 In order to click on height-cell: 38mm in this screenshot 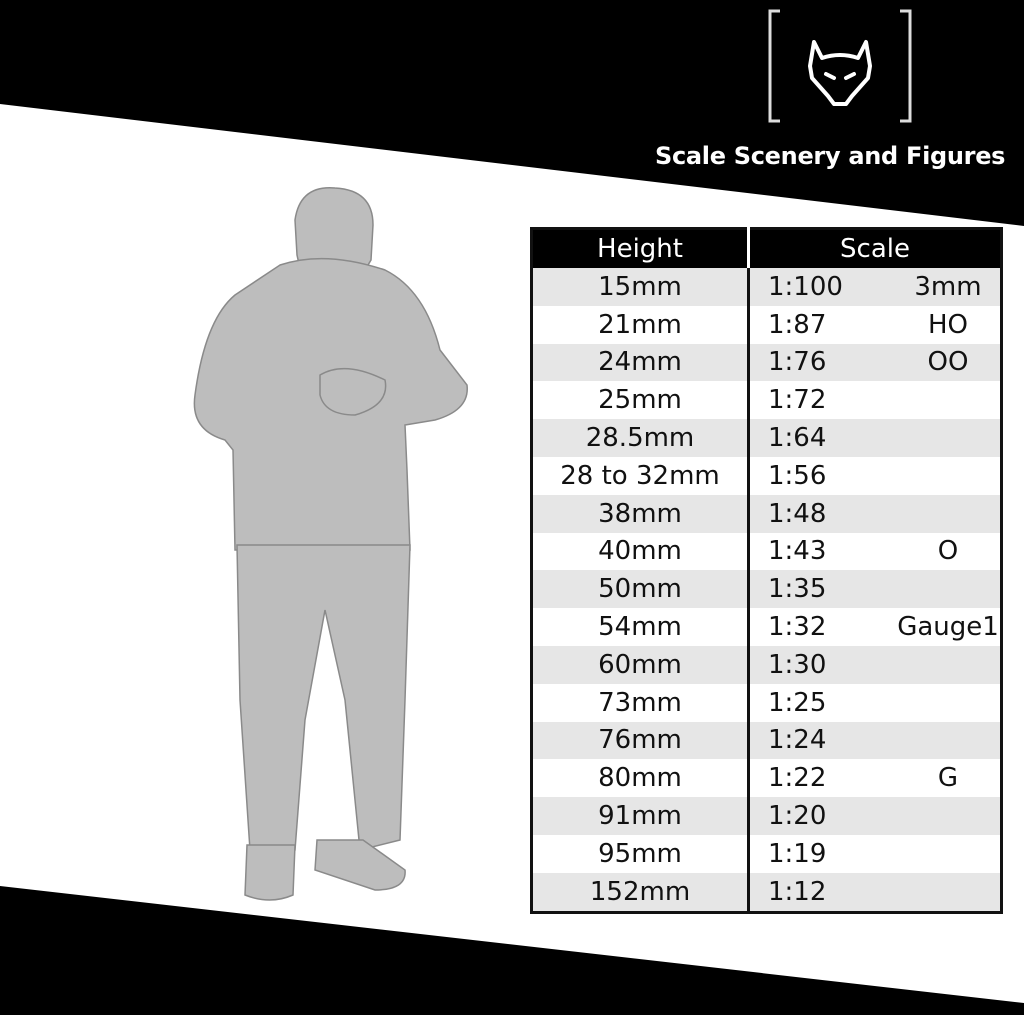, I will do `click(640, 513)`.